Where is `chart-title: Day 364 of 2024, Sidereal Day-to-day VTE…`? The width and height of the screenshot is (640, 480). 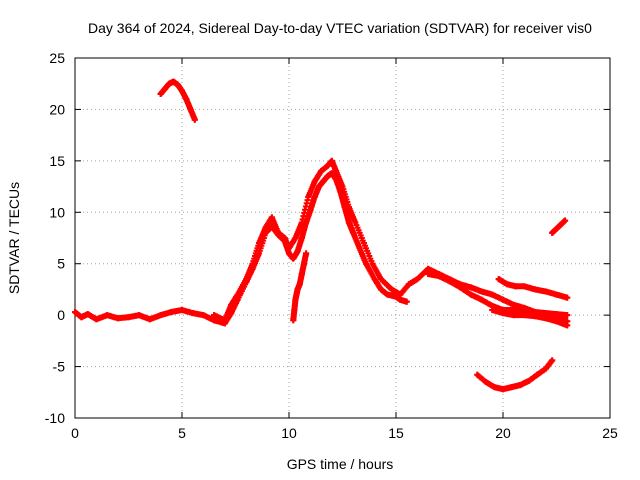
chart-title: Day 364 of 2024, Sidereal Day-to-day VTE… is located at coordinates (340, 28).